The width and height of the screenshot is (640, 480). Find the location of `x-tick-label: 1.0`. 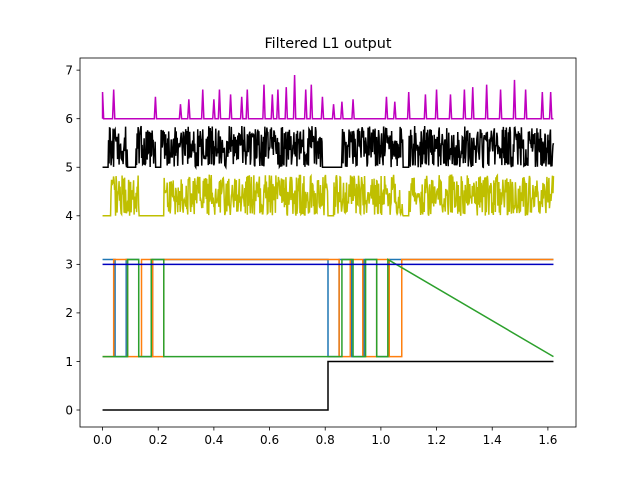

x-tick-label: 1.0 is located at coordinates (380, 440).